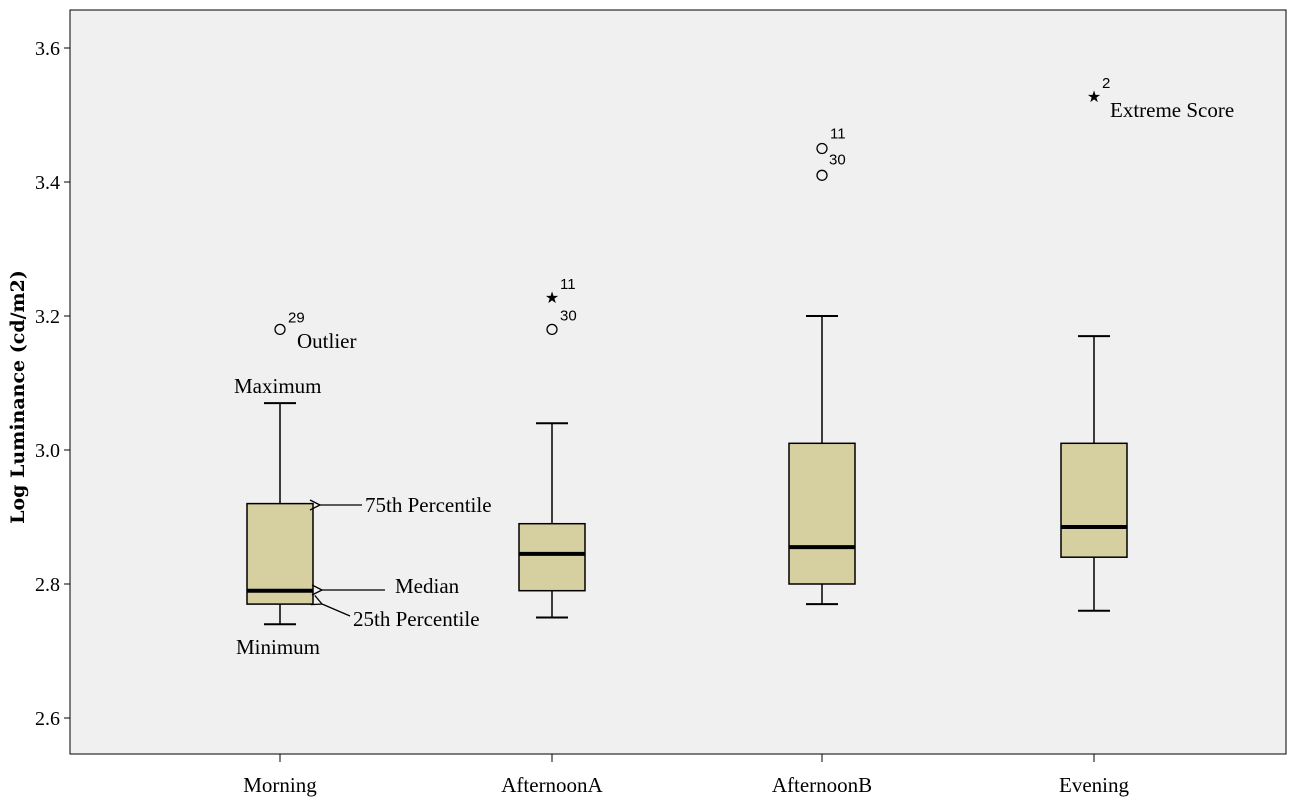  What do you see at coordinates (296, 317) in the screenshot?
I see `case-label: 29` at bounding box center [296, 317].